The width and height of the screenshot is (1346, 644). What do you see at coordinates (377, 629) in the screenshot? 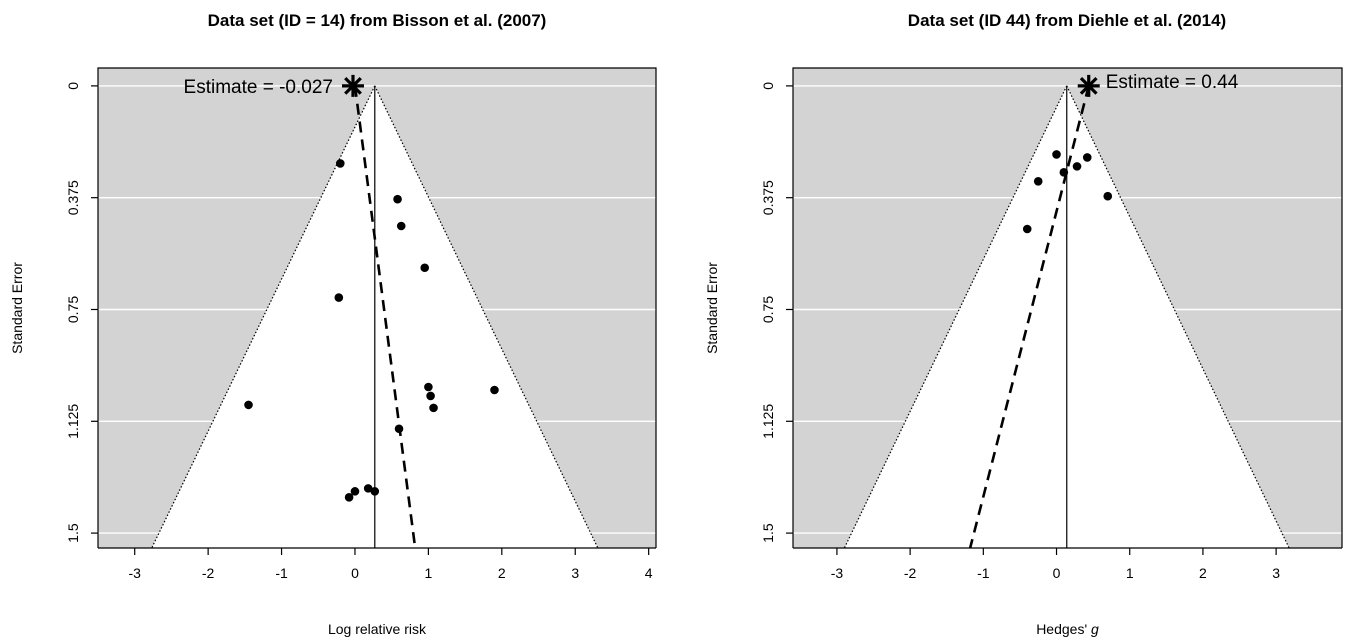
I see `x-axis-label: Log relative risk` at bounding box center [377, 629].